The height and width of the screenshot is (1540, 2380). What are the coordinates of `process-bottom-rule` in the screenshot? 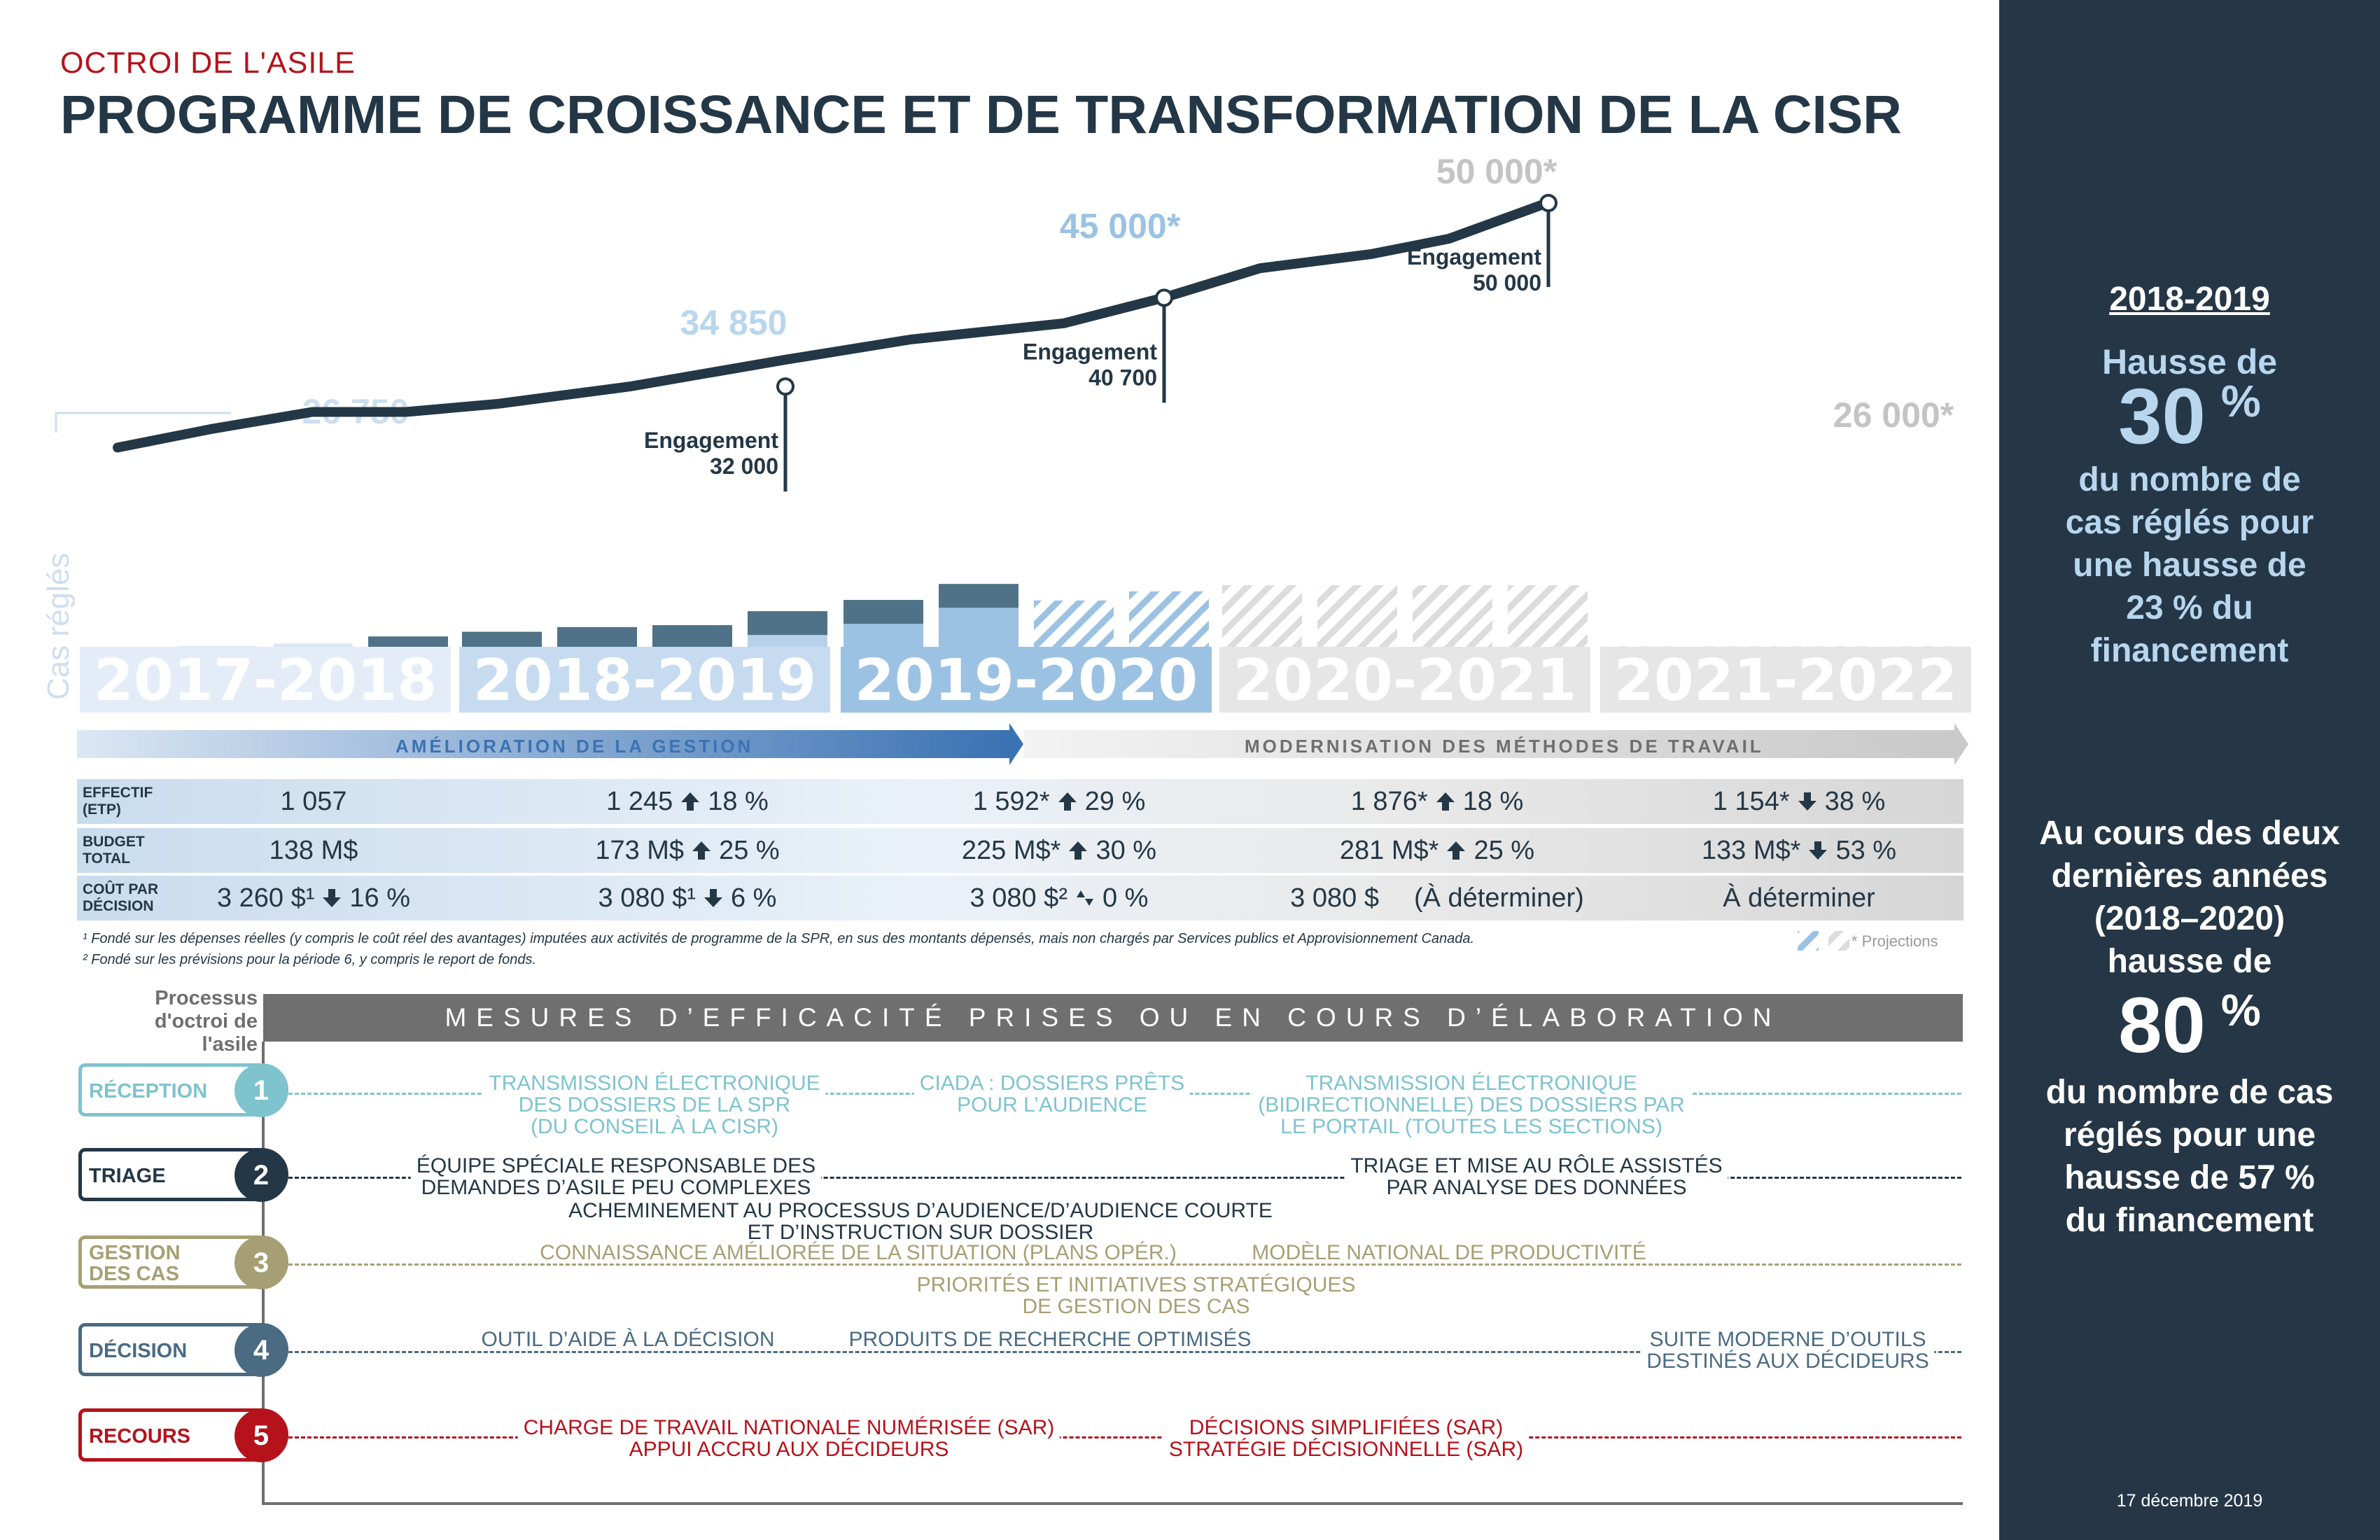 It's located at (1112, 1503).